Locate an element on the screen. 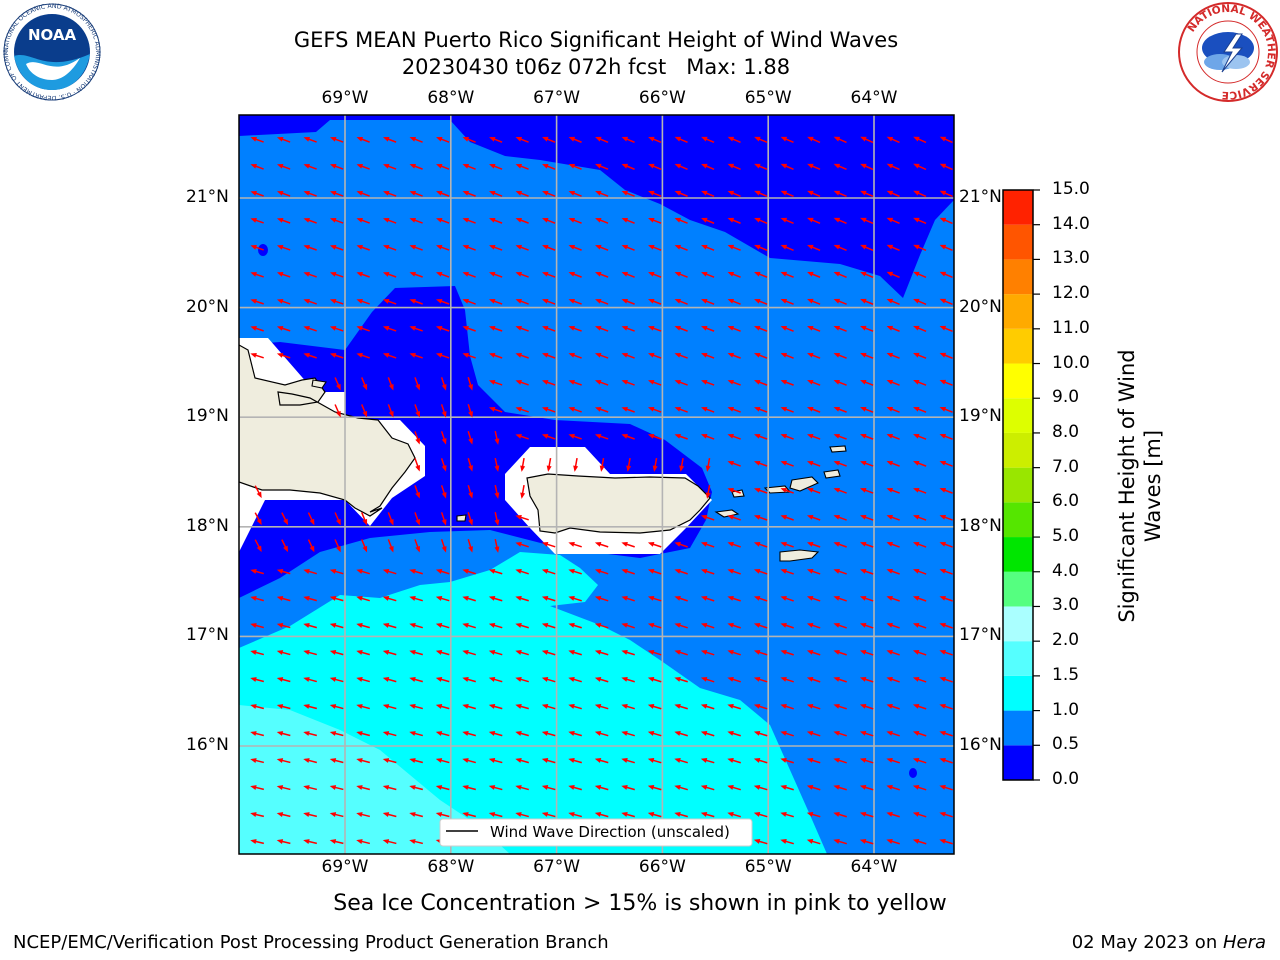 This screenshot has height=960, width=1280. lat-label-right: 18°N is located at coordinates (980, 525).